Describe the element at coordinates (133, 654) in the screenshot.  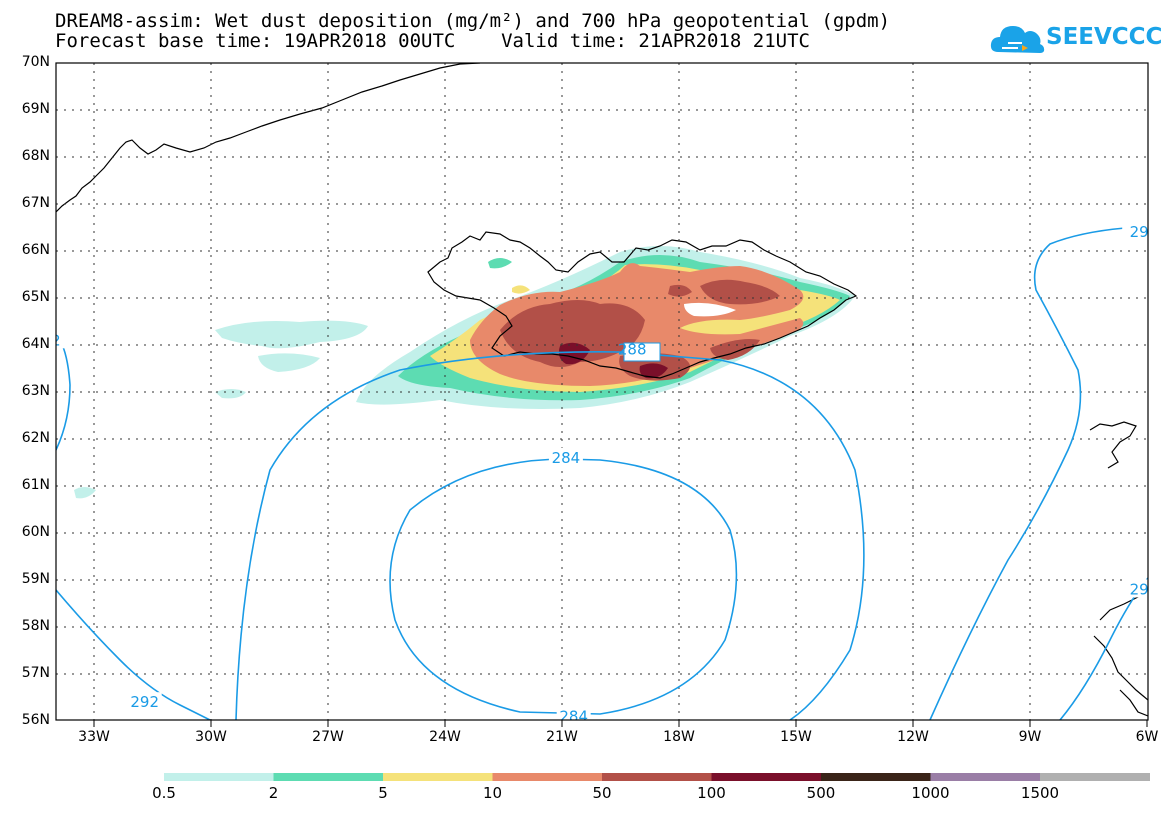
I see `contour-292-west` at that location.